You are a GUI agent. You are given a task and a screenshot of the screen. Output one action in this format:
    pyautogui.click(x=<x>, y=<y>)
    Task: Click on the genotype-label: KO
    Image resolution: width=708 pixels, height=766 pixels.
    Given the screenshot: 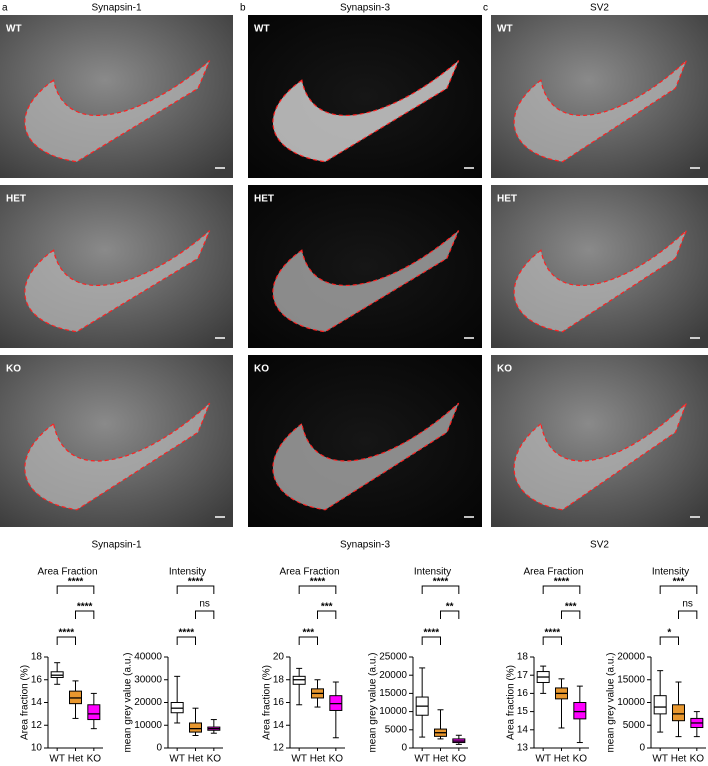 What is the action you would take?
    pyautogui.click(x=13, y=369)
    